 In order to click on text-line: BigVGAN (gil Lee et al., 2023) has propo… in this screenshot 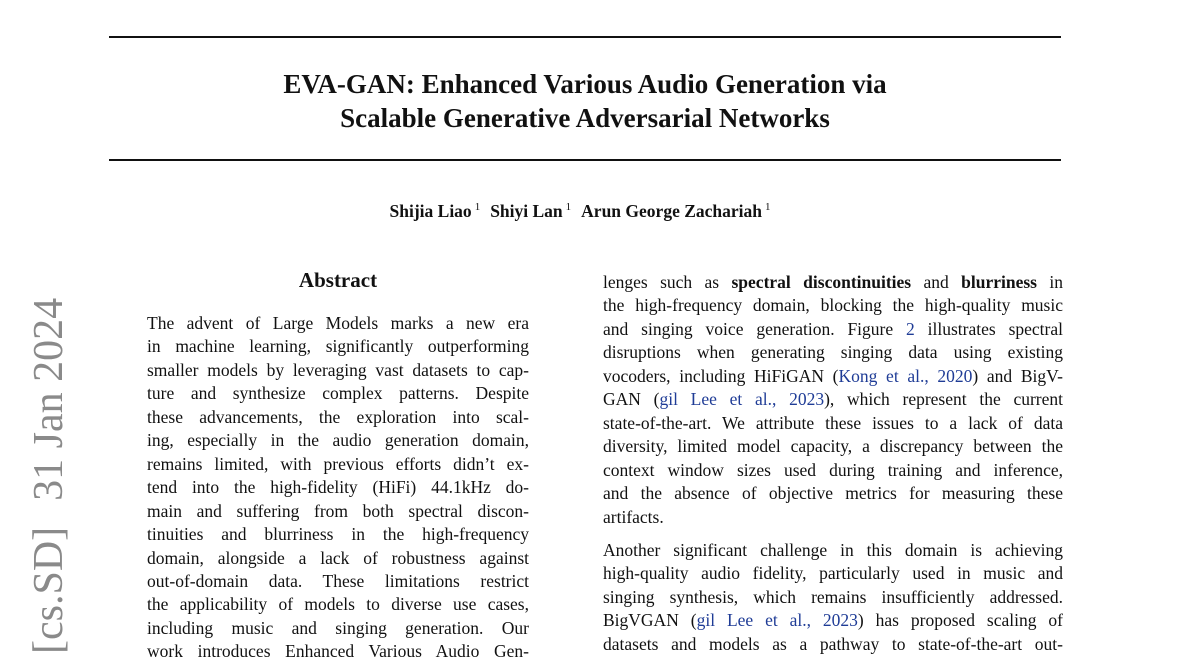, I will do `click(833, 620)`.